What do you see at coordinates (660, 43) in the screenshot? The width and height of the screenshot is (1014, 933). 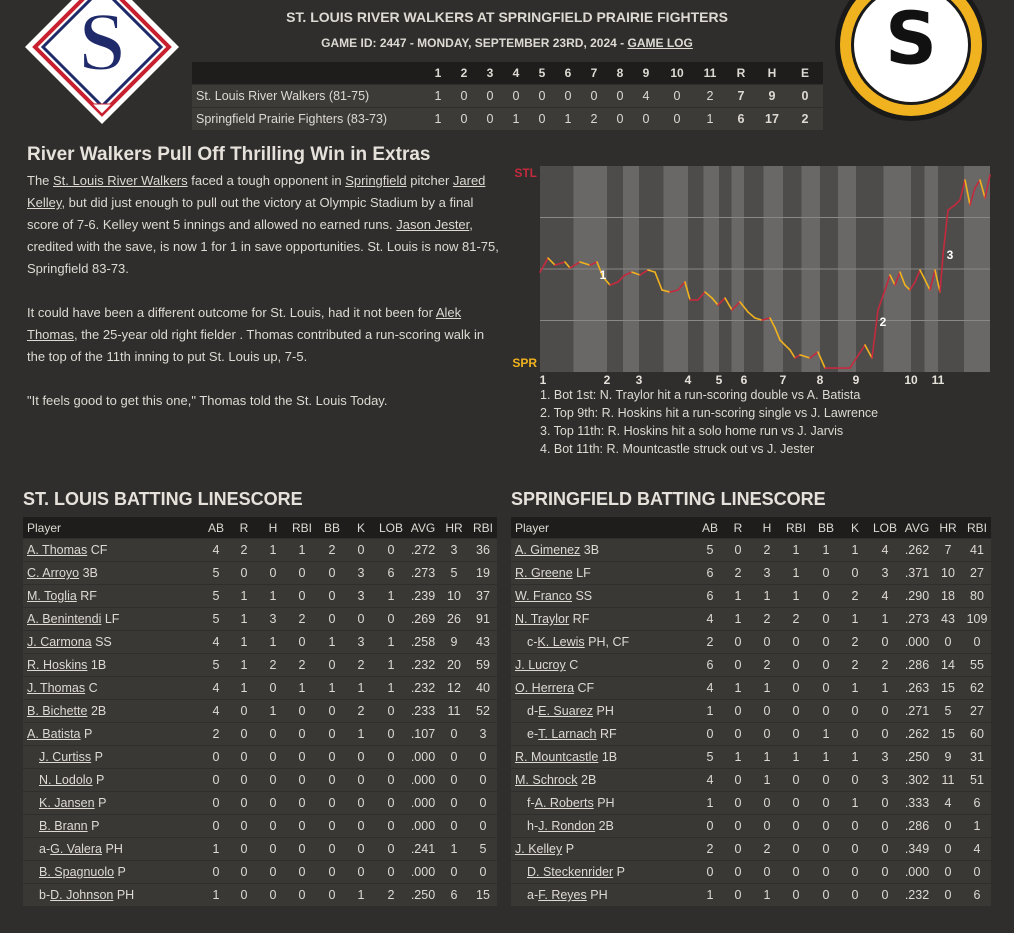 I see `game-log-link: GAME LOG` at bounding box center [660, 43].